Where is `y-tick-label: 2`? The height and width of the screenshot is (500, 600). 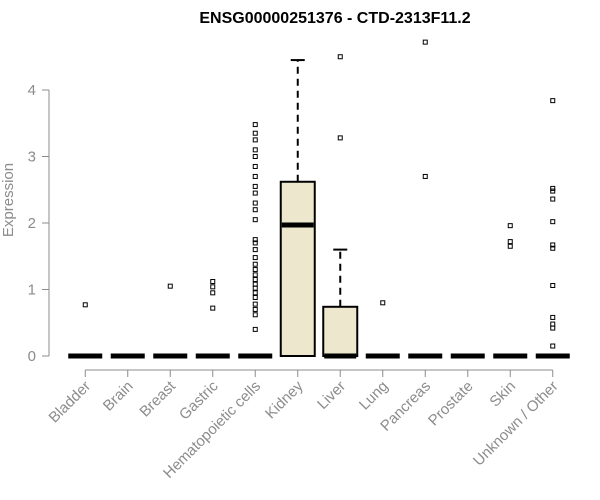
y-tick-label: 2 is located at coordinates (32, 223).